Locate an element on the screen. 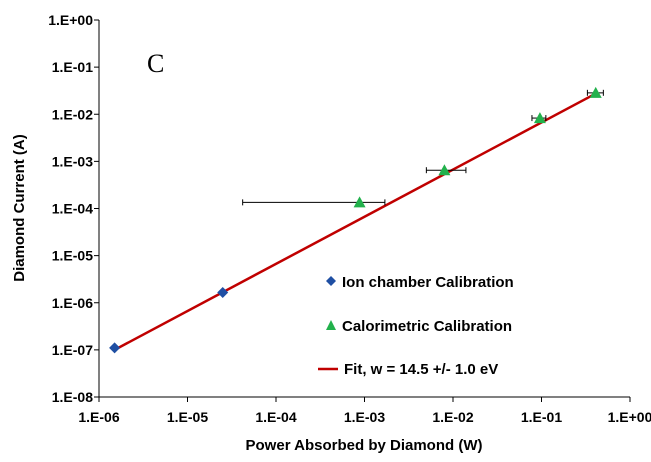 This screenshot has height=462, width=651. y-tick-label: 1.E-04 is located at coordinates (72, 209).